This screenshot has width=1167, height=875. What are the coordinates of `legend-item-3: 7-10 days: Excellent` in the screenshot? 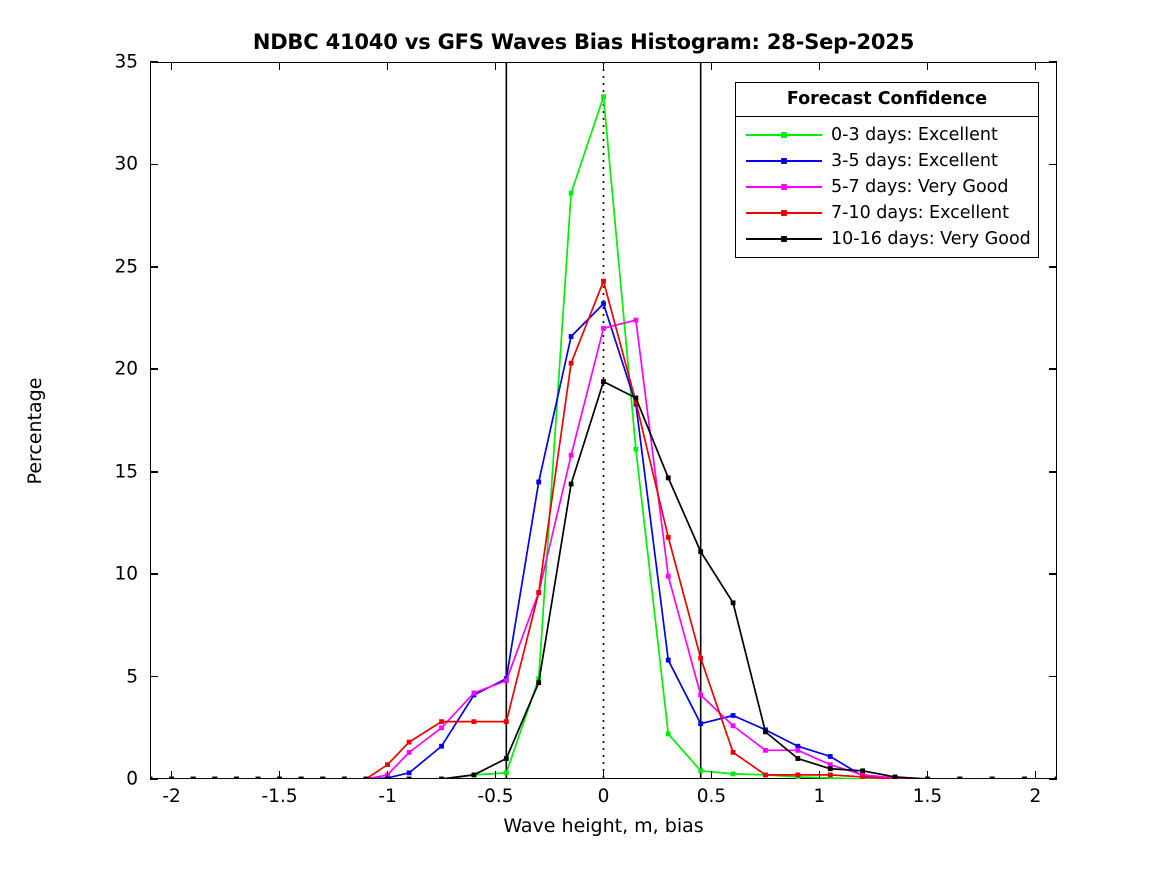 It's located at (887, 213).